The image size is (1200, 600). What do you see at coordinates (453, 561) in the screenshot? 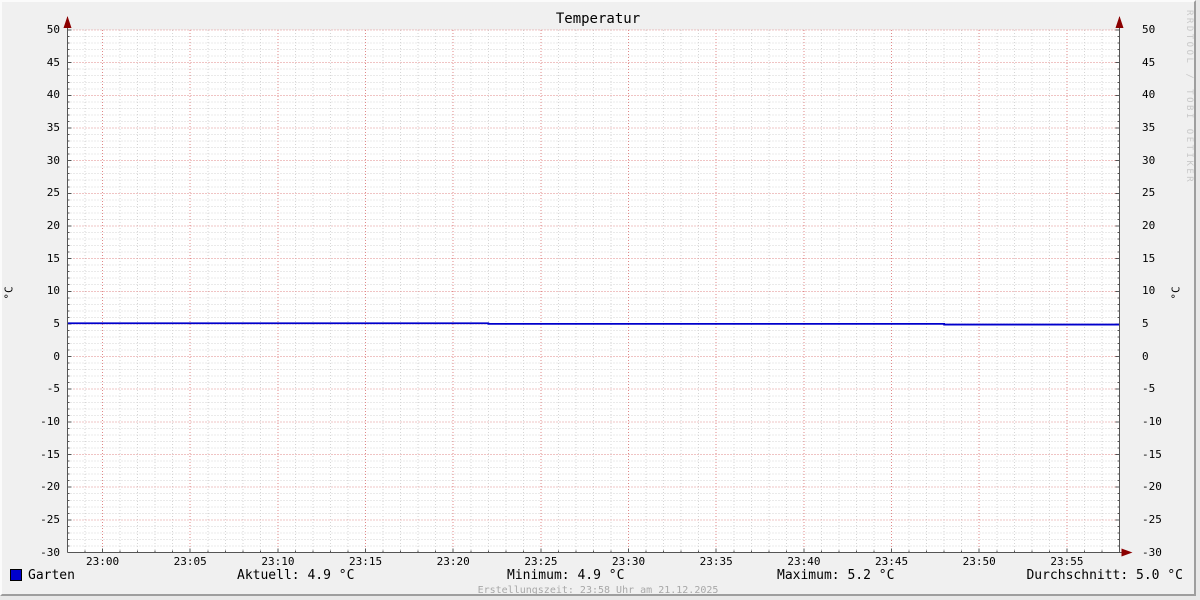
I see `x-axis-tick-label: 23:20` at bounding box center [453, 561].